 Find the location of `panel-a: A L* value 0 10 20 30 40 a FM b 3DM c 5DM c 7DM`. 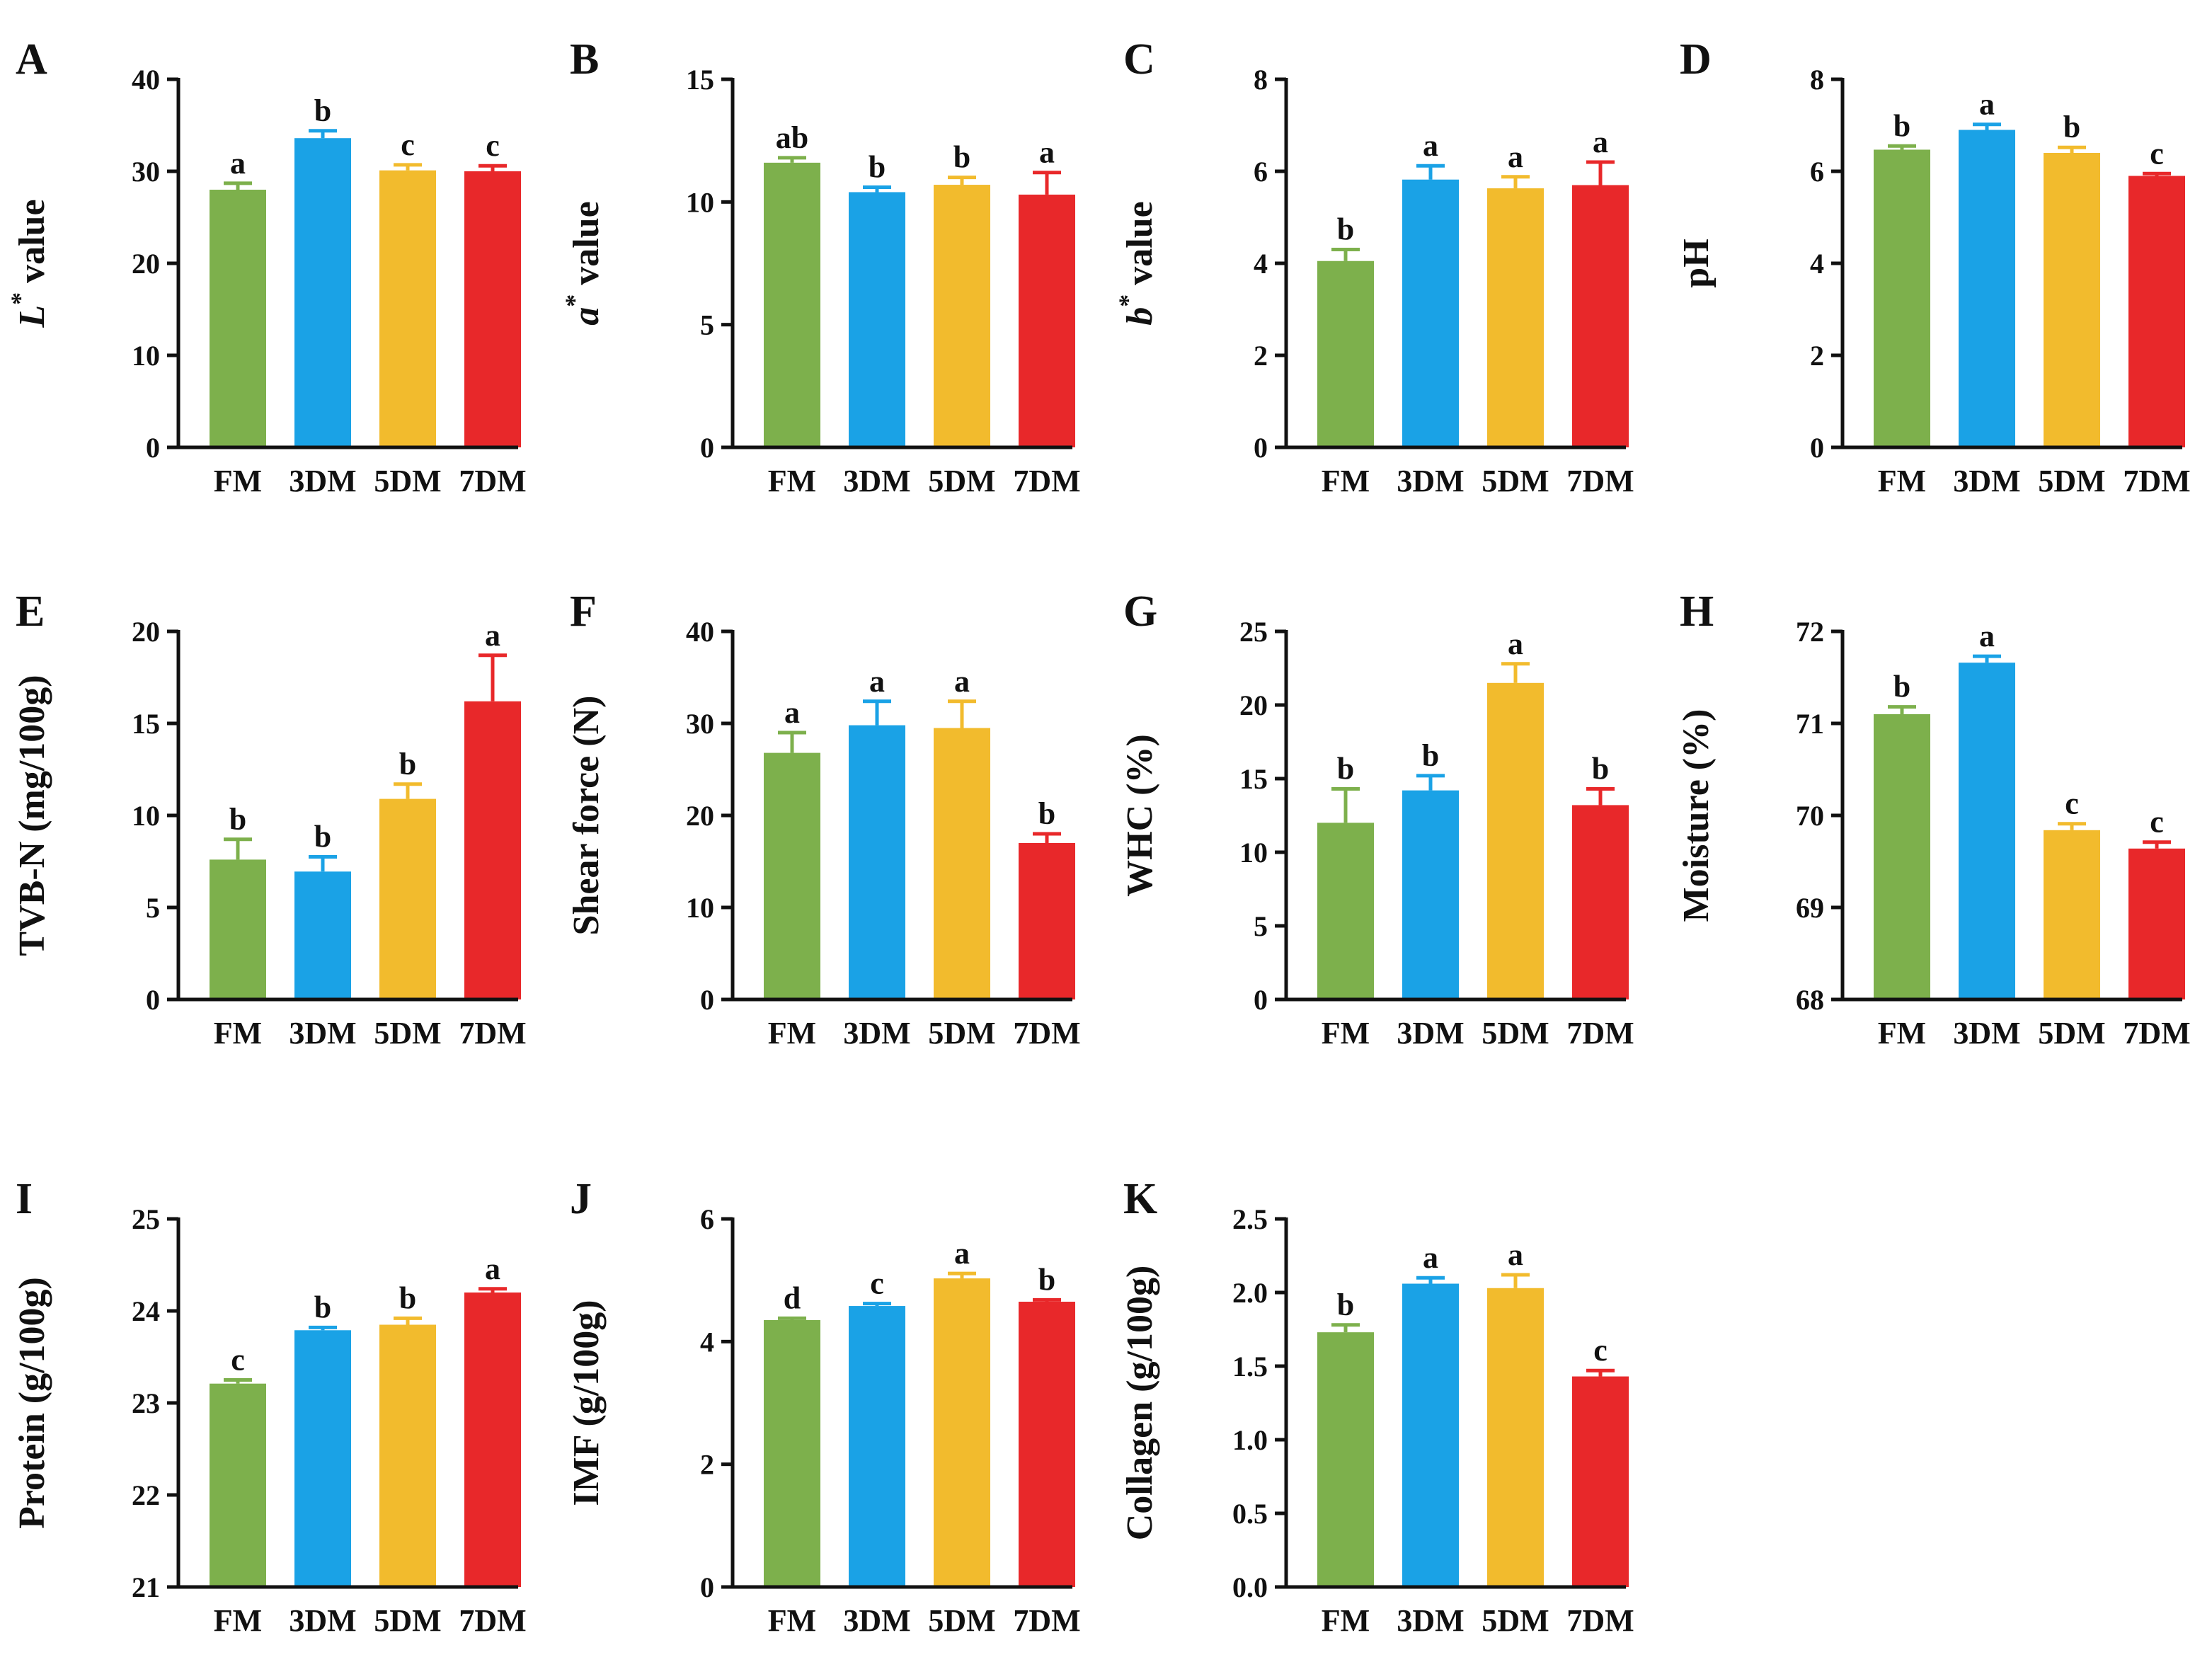

panel-a: A L* value 0 10 20 30 40 a FM b 3DM c 5DM c 7DM is located at coordinates (266, 266).